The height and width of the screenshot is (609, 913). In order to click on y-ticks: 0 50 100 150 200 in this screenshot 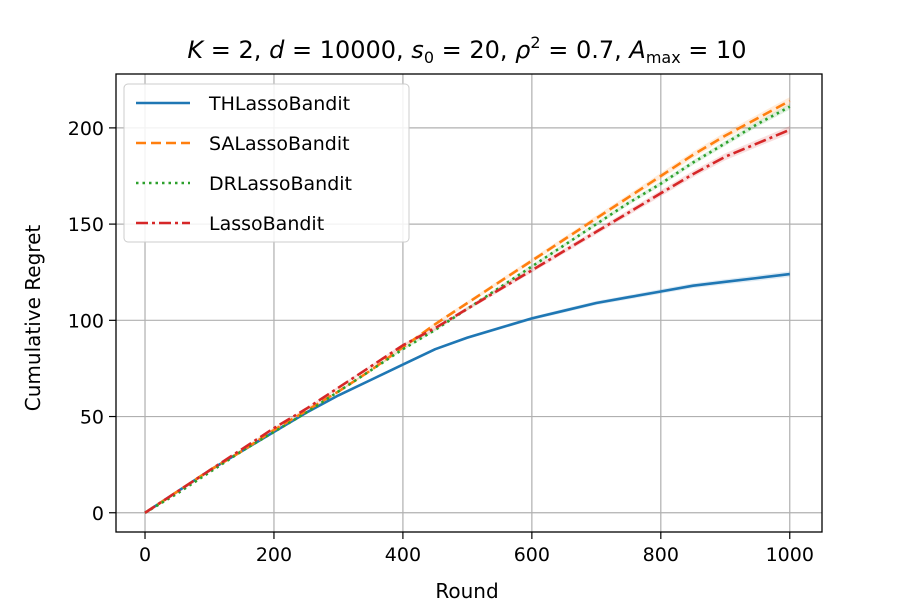, I will do `click(92, 321)`.